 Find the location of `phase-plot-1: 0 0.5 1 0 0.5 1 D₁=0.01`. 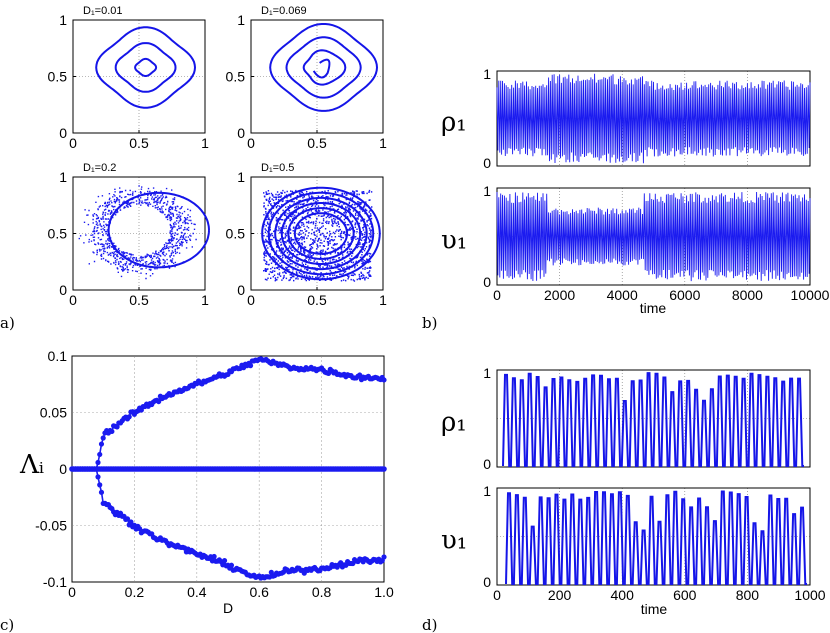

phase-plot-1: 0 0.5 1 0 0.5 1 D₁=0.01 is located at coordinates (129, 78).